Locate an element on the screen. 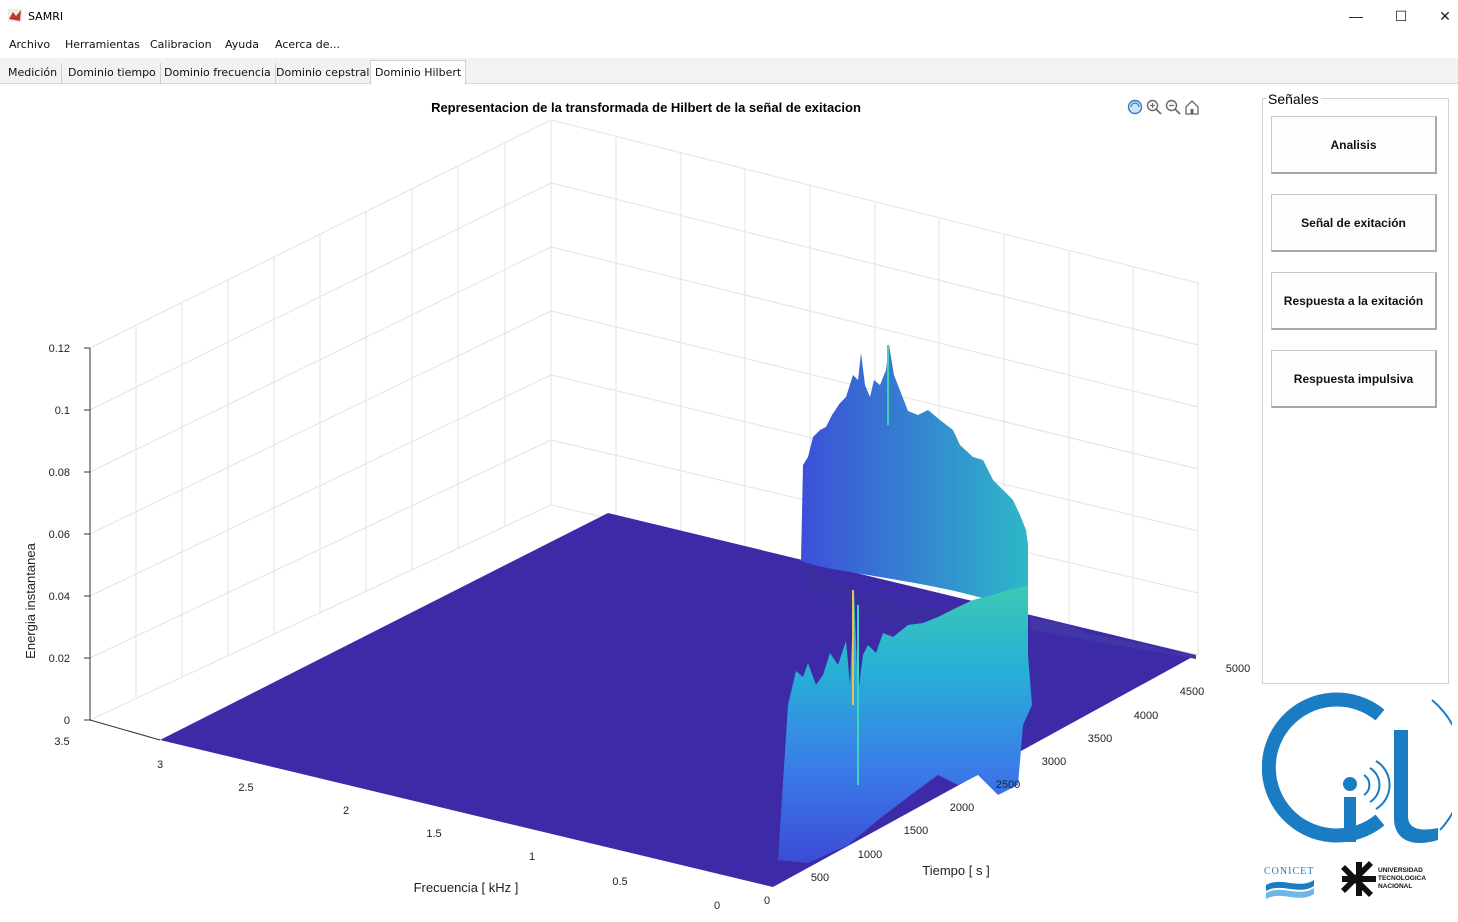 Image resolution: width=1458 pixels, height=922 pixels. z-tick-label: 0.12 is located at coordinates (59, 349).